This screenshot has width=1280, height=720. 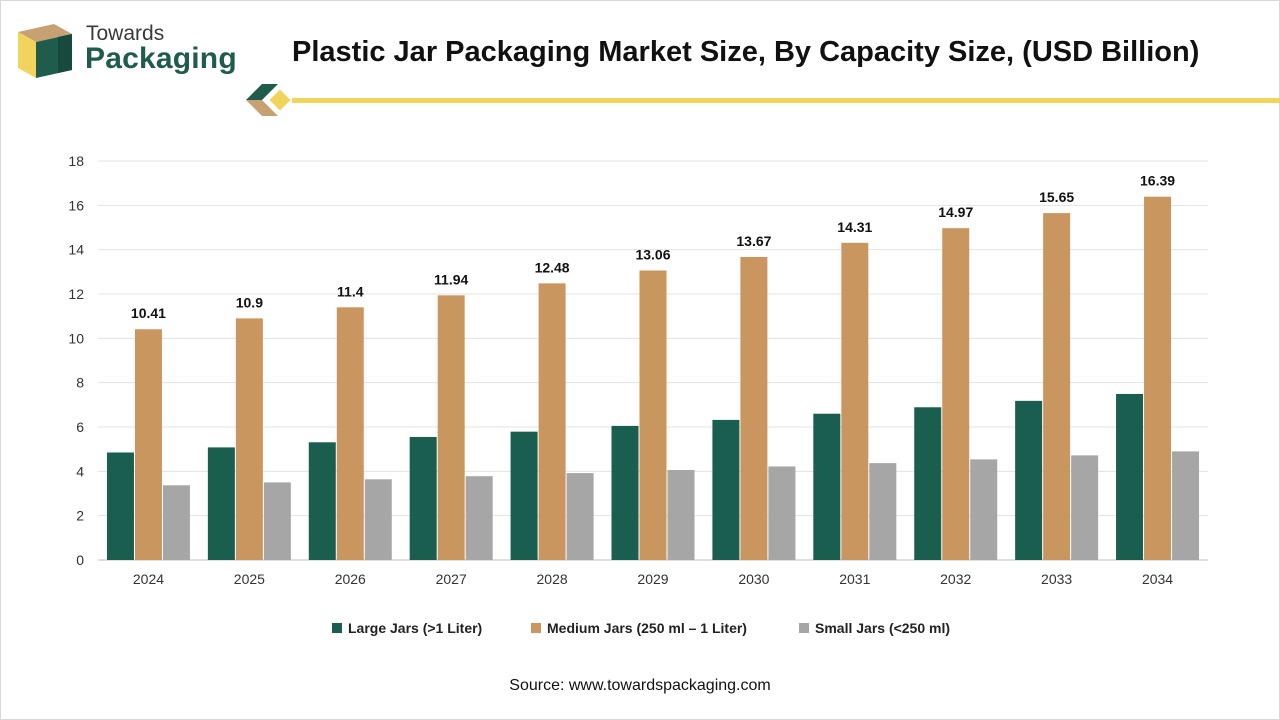 What do you see at coordinates (148, 313) in the screenshot?
I see `data-label-2024: 10.41` at bounding box center [148, 313].